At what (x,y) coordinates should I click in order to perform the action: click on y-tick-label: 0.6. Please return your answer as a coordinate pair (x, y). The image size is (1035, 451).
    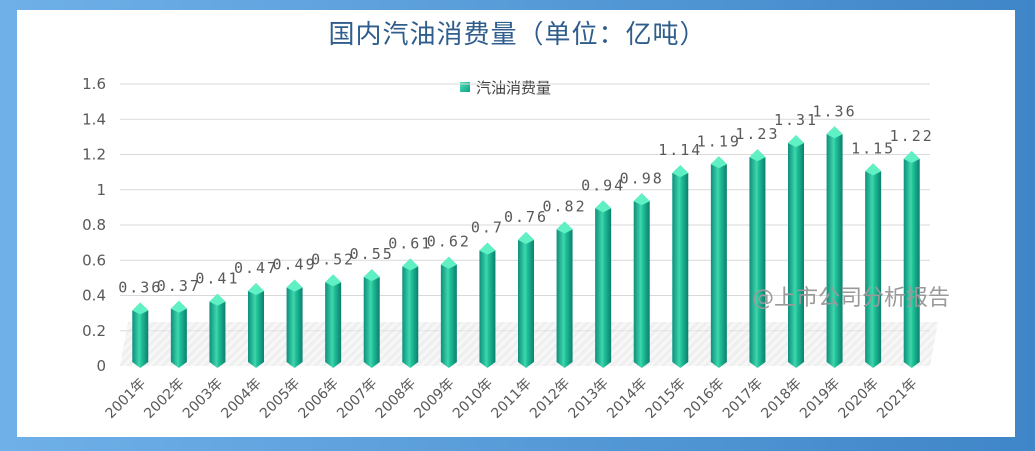
    Looking at the image, I should click on (94, 260).